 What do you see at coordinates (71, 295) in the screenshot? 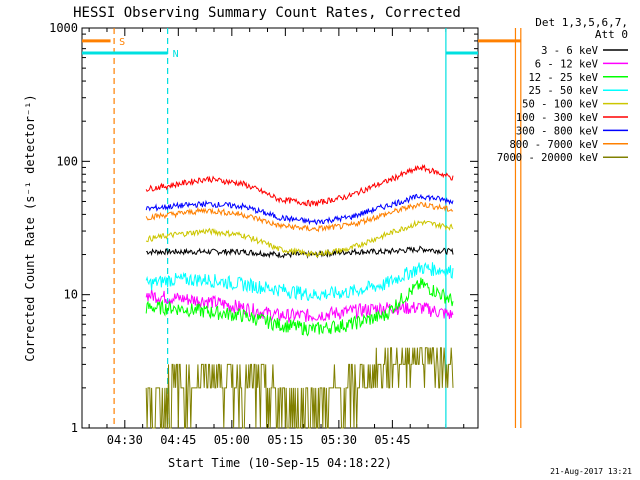
I see `y-tick-label: 10` at bounding box center [71, 295].